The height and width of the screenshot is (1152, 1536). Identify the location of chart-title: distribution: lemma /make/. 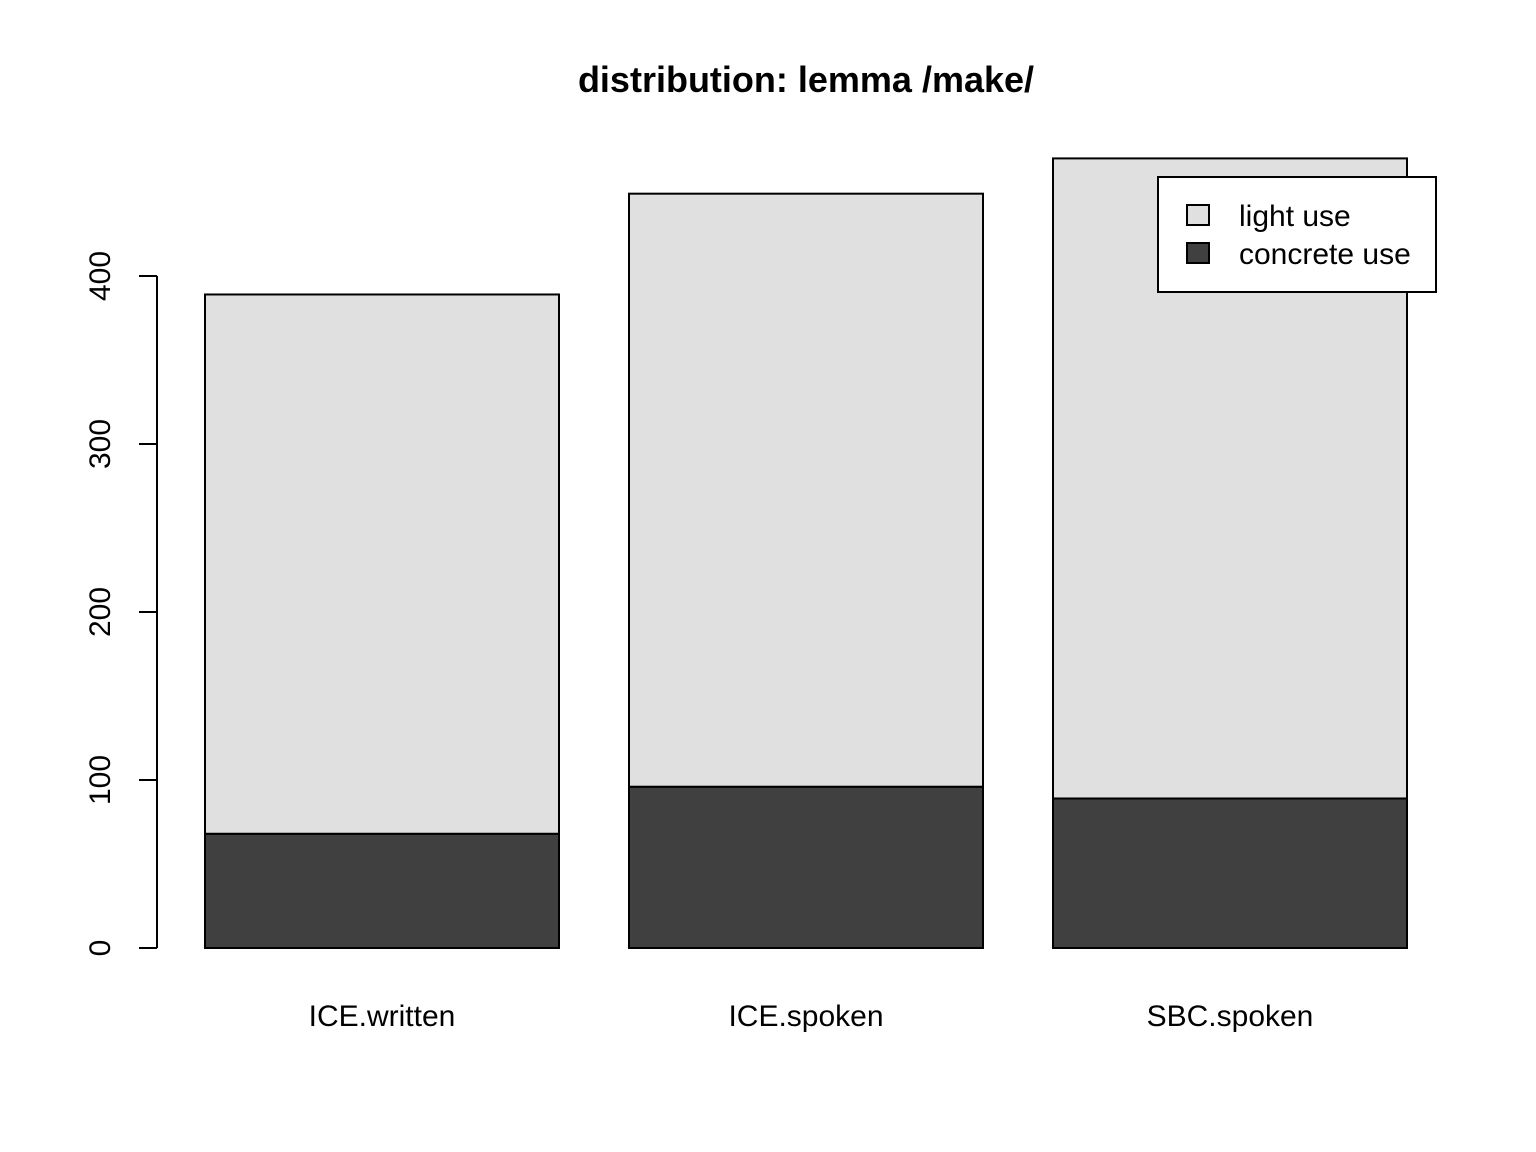
(806, 79).